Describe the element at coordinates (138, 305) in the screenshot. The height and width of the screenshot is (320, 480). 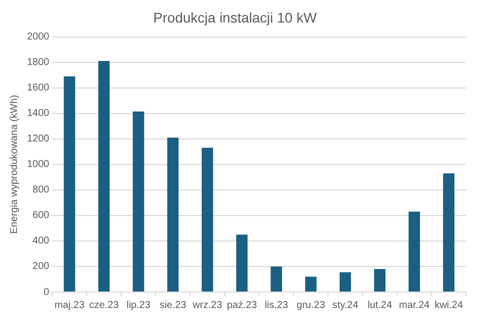
I see `x-tick-label: lip.23` at that location.